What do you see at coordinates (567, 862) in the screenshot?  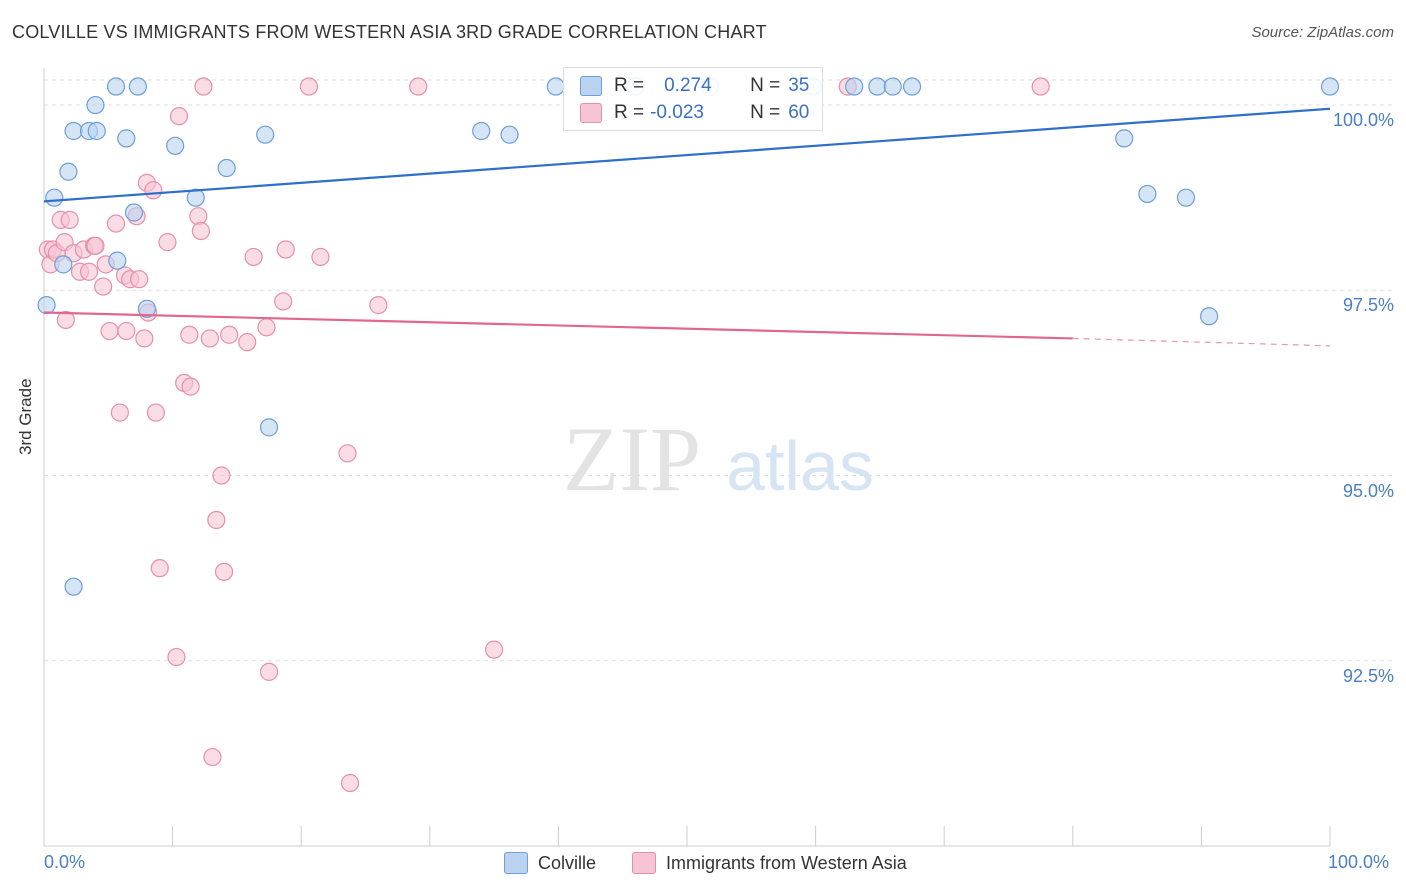 I see `legend-label-colville: Colville` at bounding box center [567, 862].